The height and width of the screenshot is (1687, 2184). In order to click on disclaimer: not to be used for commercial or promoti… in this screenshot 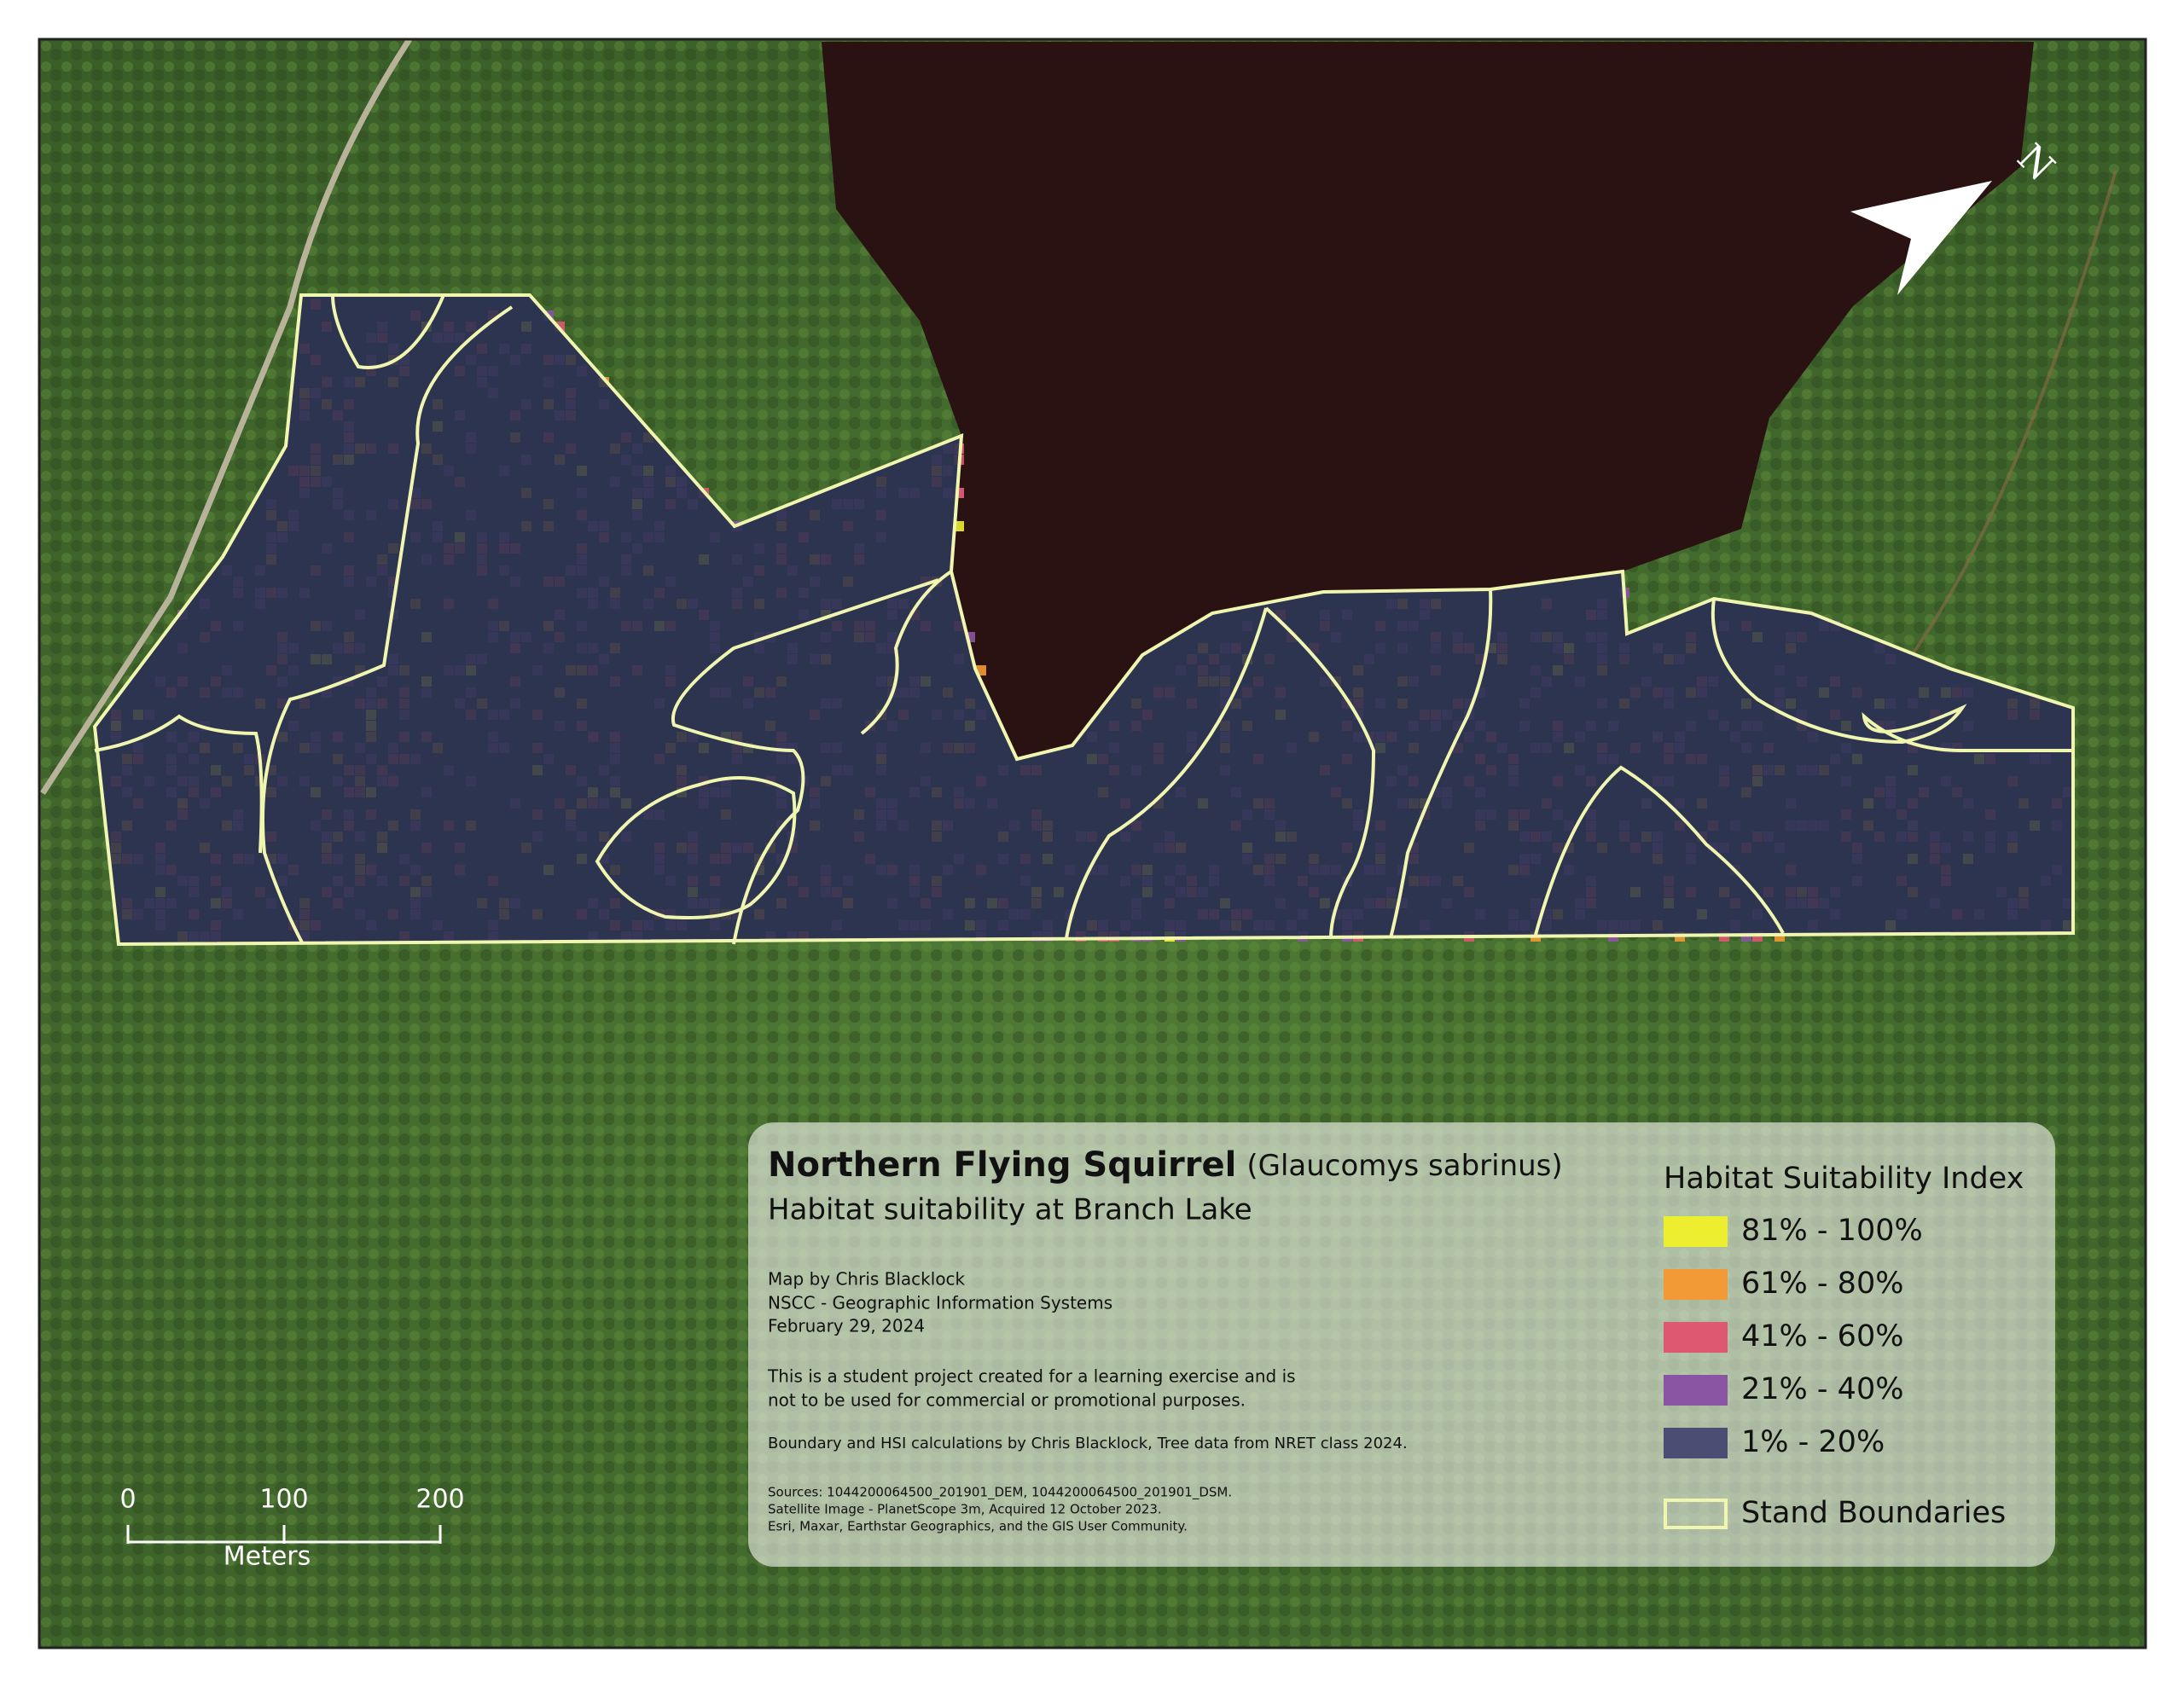, I will do `click(1007, 1400)`.